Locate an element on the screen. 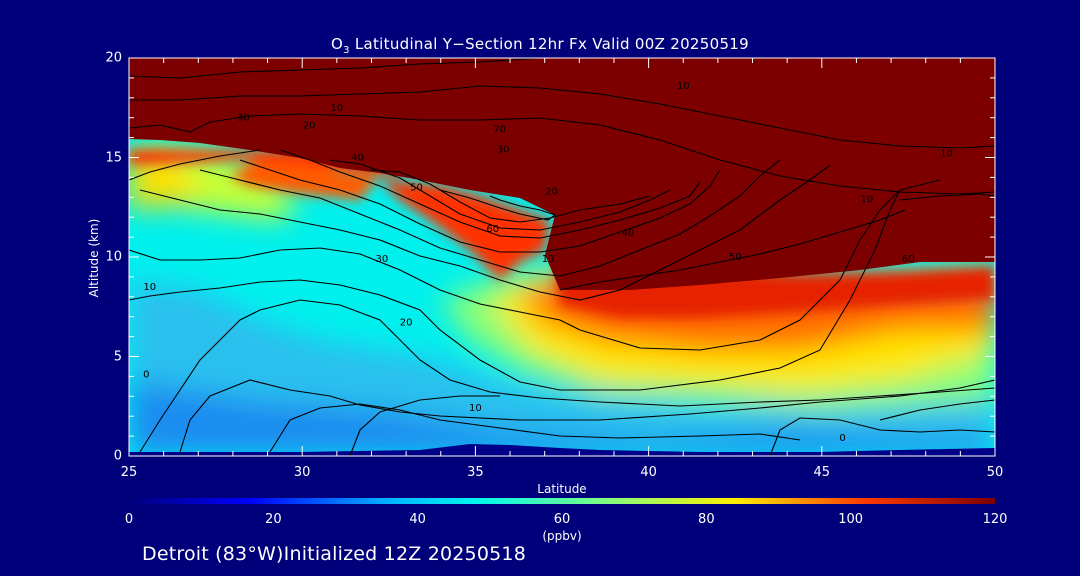 This screenshot has height=576, width=1080. x-tick-label: 25 is located at coordinates (129, 472).